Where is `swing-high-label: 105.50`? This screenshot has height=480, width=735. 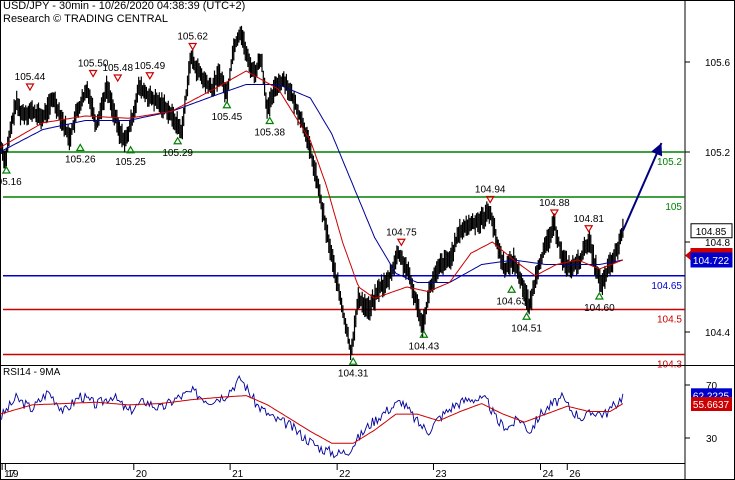 swing-high-label: 105.50 is located at coordinates (93, 64).